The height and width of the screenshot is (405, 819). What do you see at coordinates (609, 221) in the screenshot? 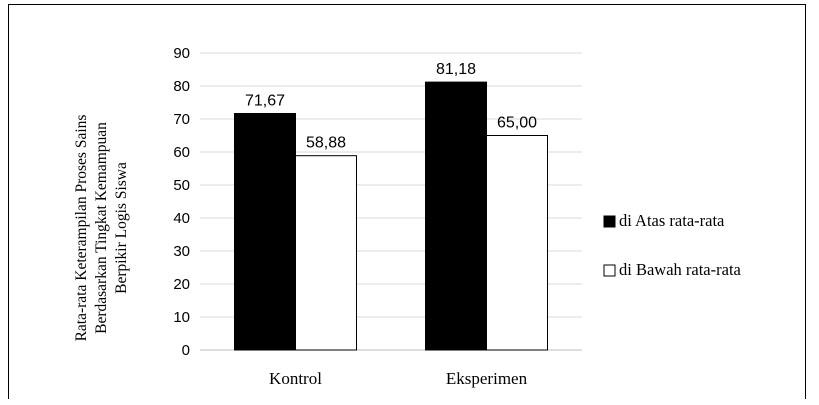
I see `legend-swatch-above` at bounding box center [609, 221].